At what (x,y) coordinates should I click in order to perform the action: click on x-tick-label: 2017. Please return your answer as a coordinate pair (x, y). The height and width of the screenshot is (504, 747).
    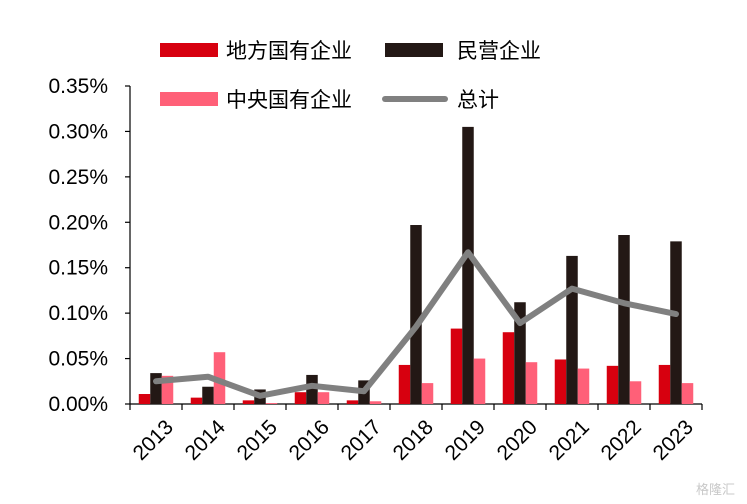
    Looking at the image, I should click on (361, 440).